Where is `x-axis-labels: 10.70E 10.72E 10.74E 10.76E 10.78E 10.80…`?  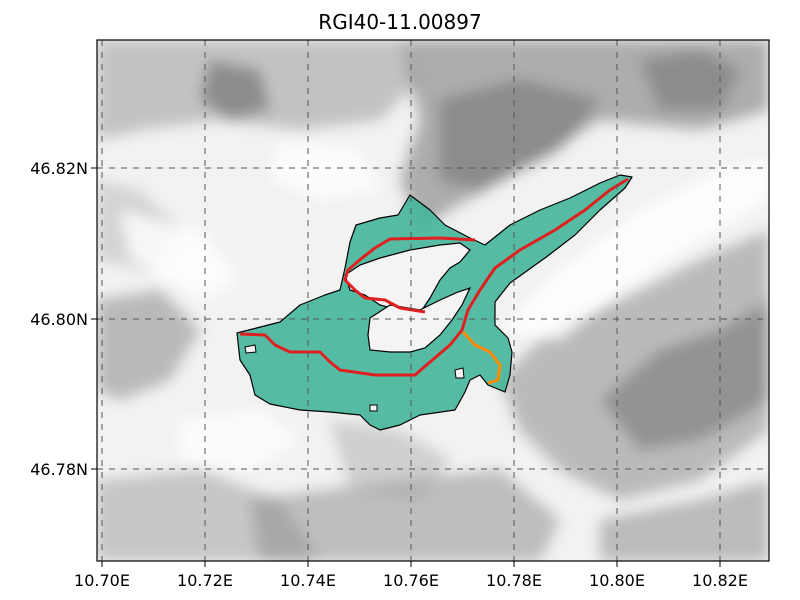 x-axis-labels: 10.70E 10.72E 10.74E 10.76E 10.78E 10.80… is located at coordinates (411, 580).